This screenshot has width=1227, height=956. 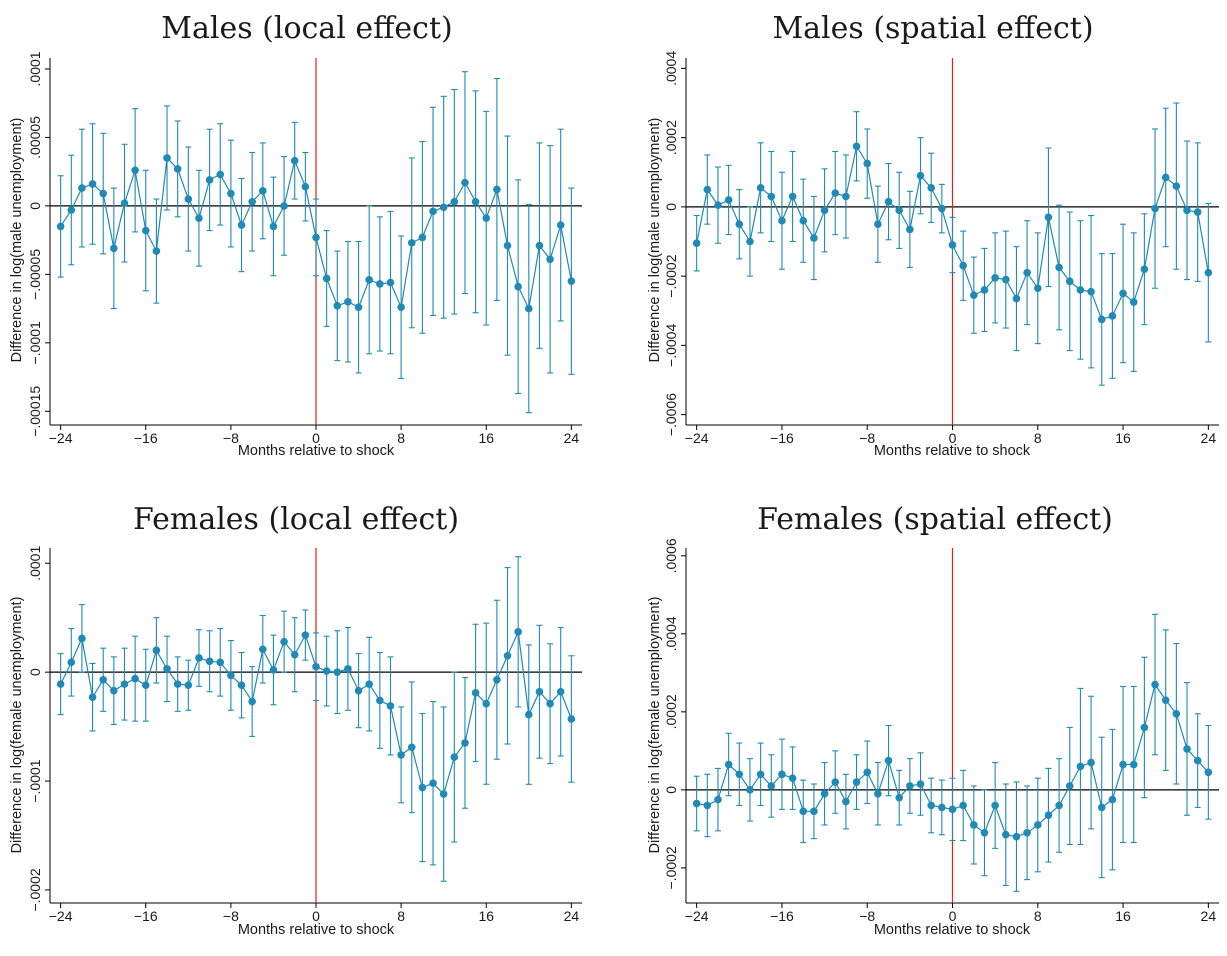 I want to click on x-axis-label: Months relative to shock, so click(x=316, y=451).